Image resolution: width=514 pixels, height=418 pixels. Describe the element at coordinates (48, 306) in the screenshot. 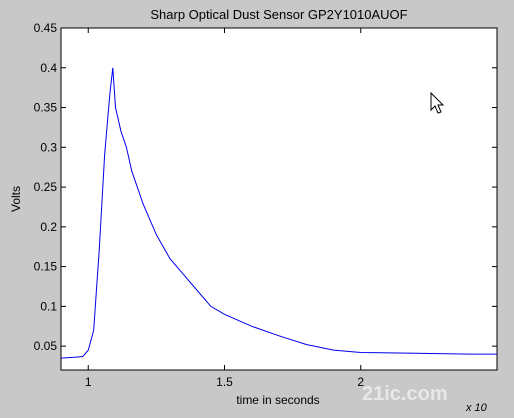

I see `y-tick-label: 0.1` at that location.